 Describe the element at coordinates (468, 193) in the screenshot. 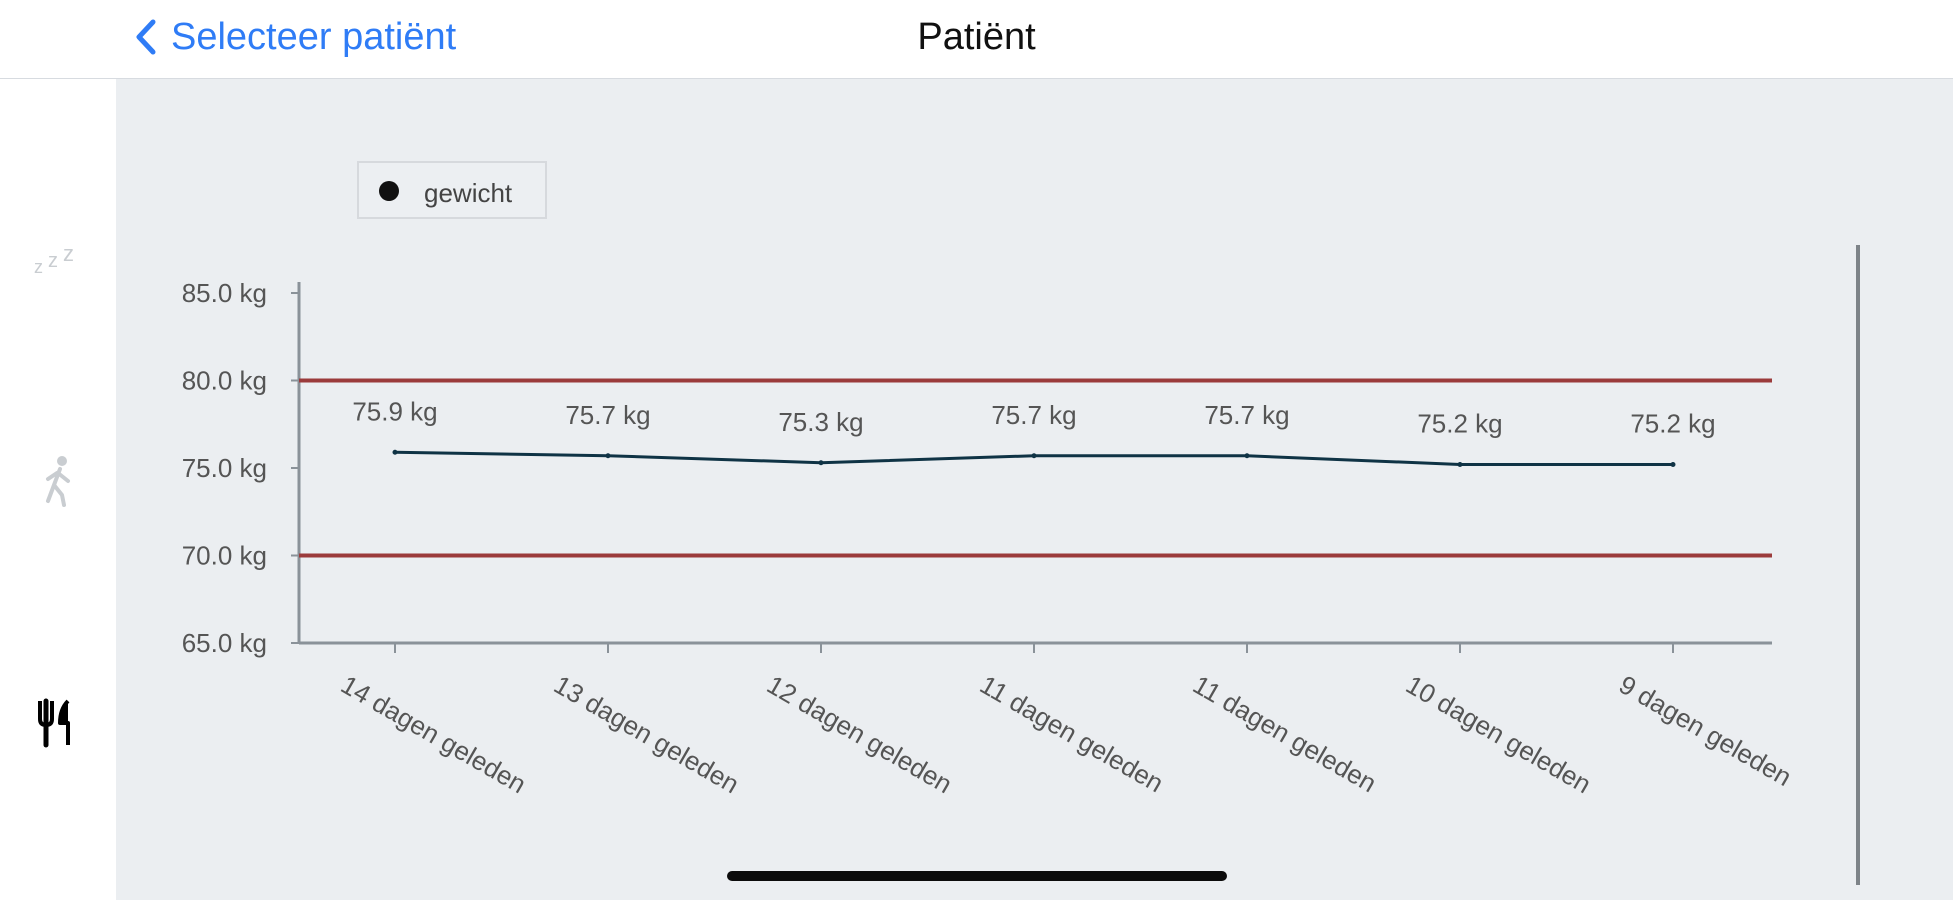

I see `legend-label: gewicht` at that location.